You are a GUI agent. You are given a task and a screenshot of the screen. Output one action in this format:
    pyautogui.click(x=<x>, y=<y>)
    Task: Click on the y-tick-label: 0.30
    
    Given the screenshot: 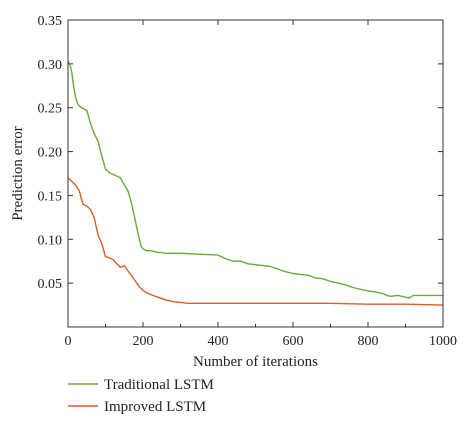 What is the action you would take?
    pyautogui.click(x=50, y=65)
    